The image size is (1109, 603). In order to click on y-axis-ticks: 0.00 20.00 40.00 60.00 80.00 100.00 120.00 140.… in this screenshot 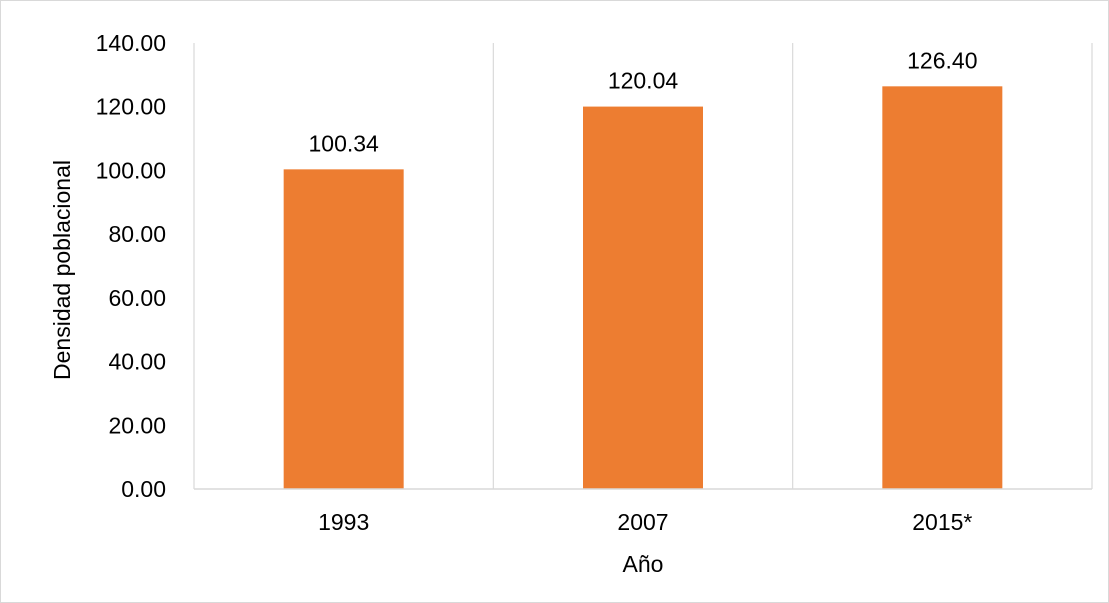, I will do `click(131, 266)`.